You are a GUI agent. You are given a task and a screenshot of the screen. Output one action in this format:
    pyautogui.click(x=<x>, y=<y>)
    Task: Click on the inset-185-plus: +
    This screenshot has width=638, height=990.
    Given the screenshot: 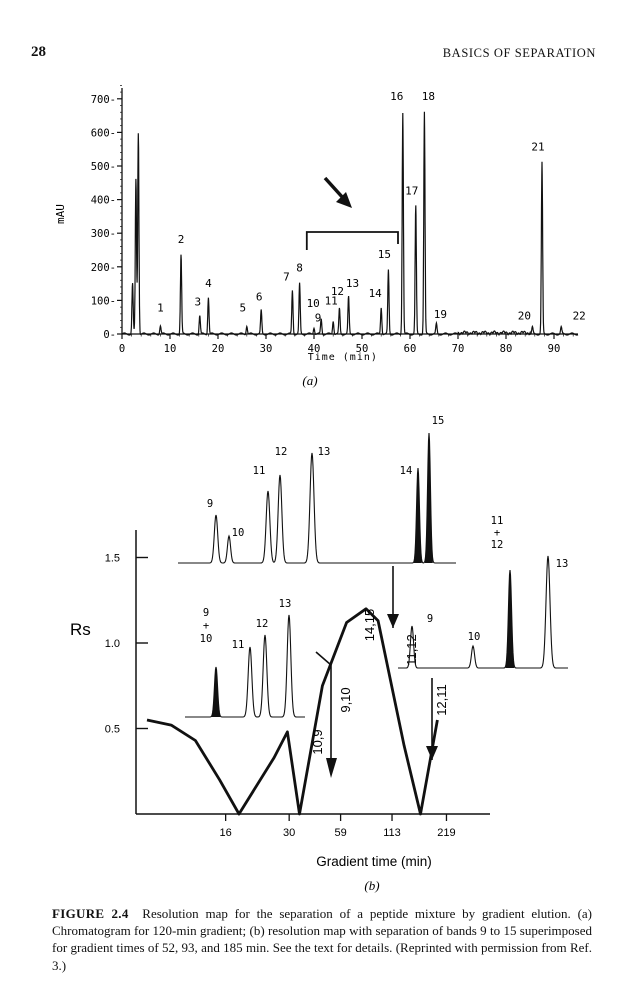 What is the action you would take?
    pyautogui.click(x=497, y=533)
    